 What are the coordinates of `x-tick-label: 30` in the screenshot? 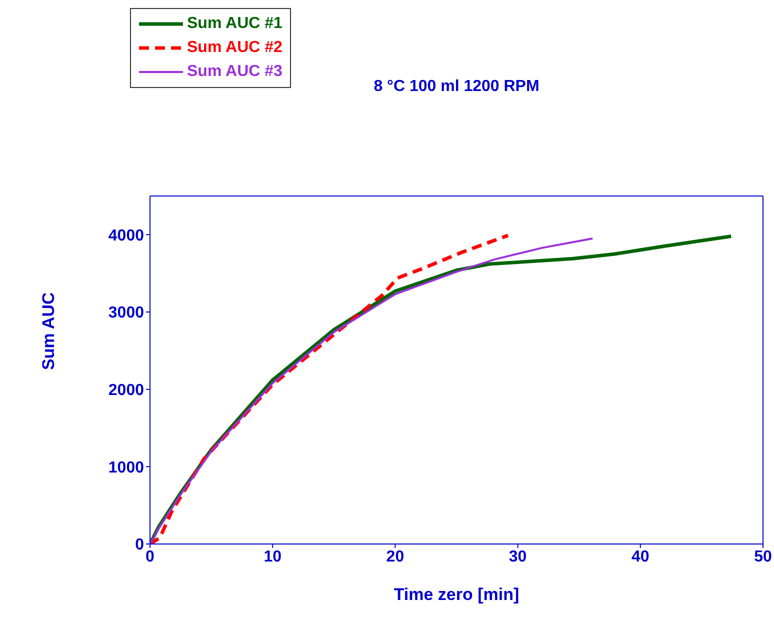 It's located at (517, 557).